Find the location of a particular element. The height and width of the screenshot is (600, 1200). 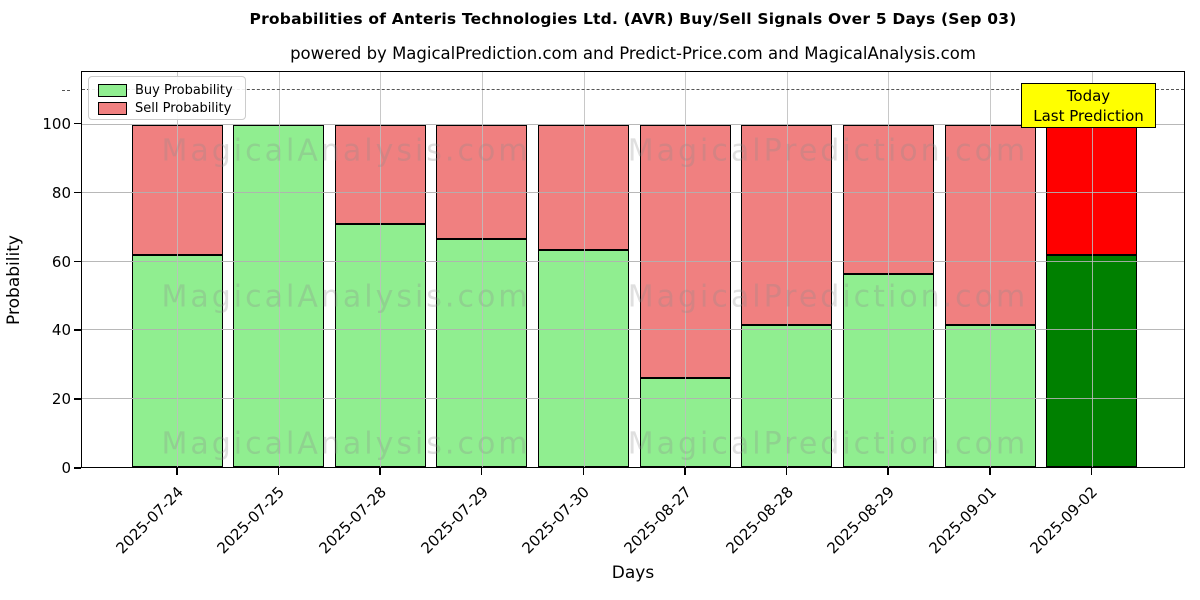

x-tick-label-2025-07-28: 2025-07-28 is located at coordinates (352, 520).